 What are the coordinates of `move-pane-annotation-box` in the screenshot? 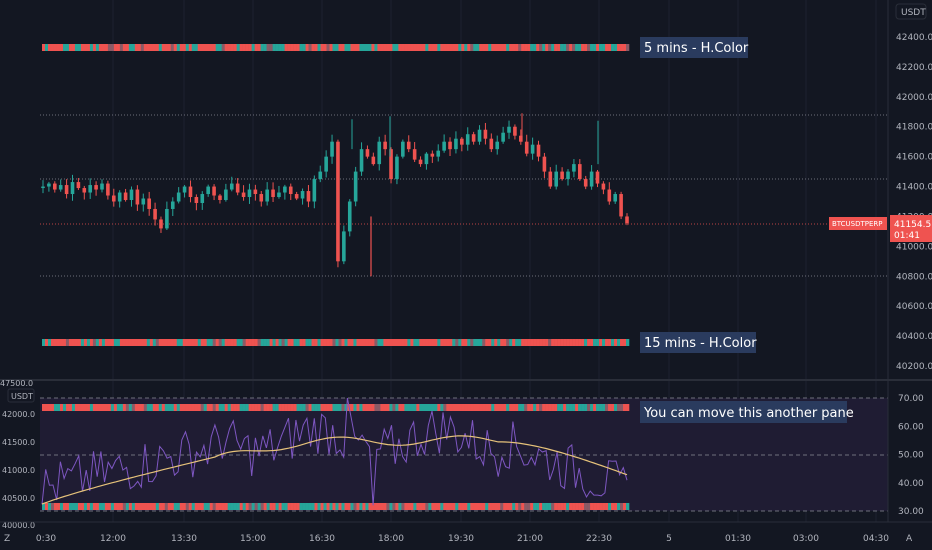 It's located at (743, 412).